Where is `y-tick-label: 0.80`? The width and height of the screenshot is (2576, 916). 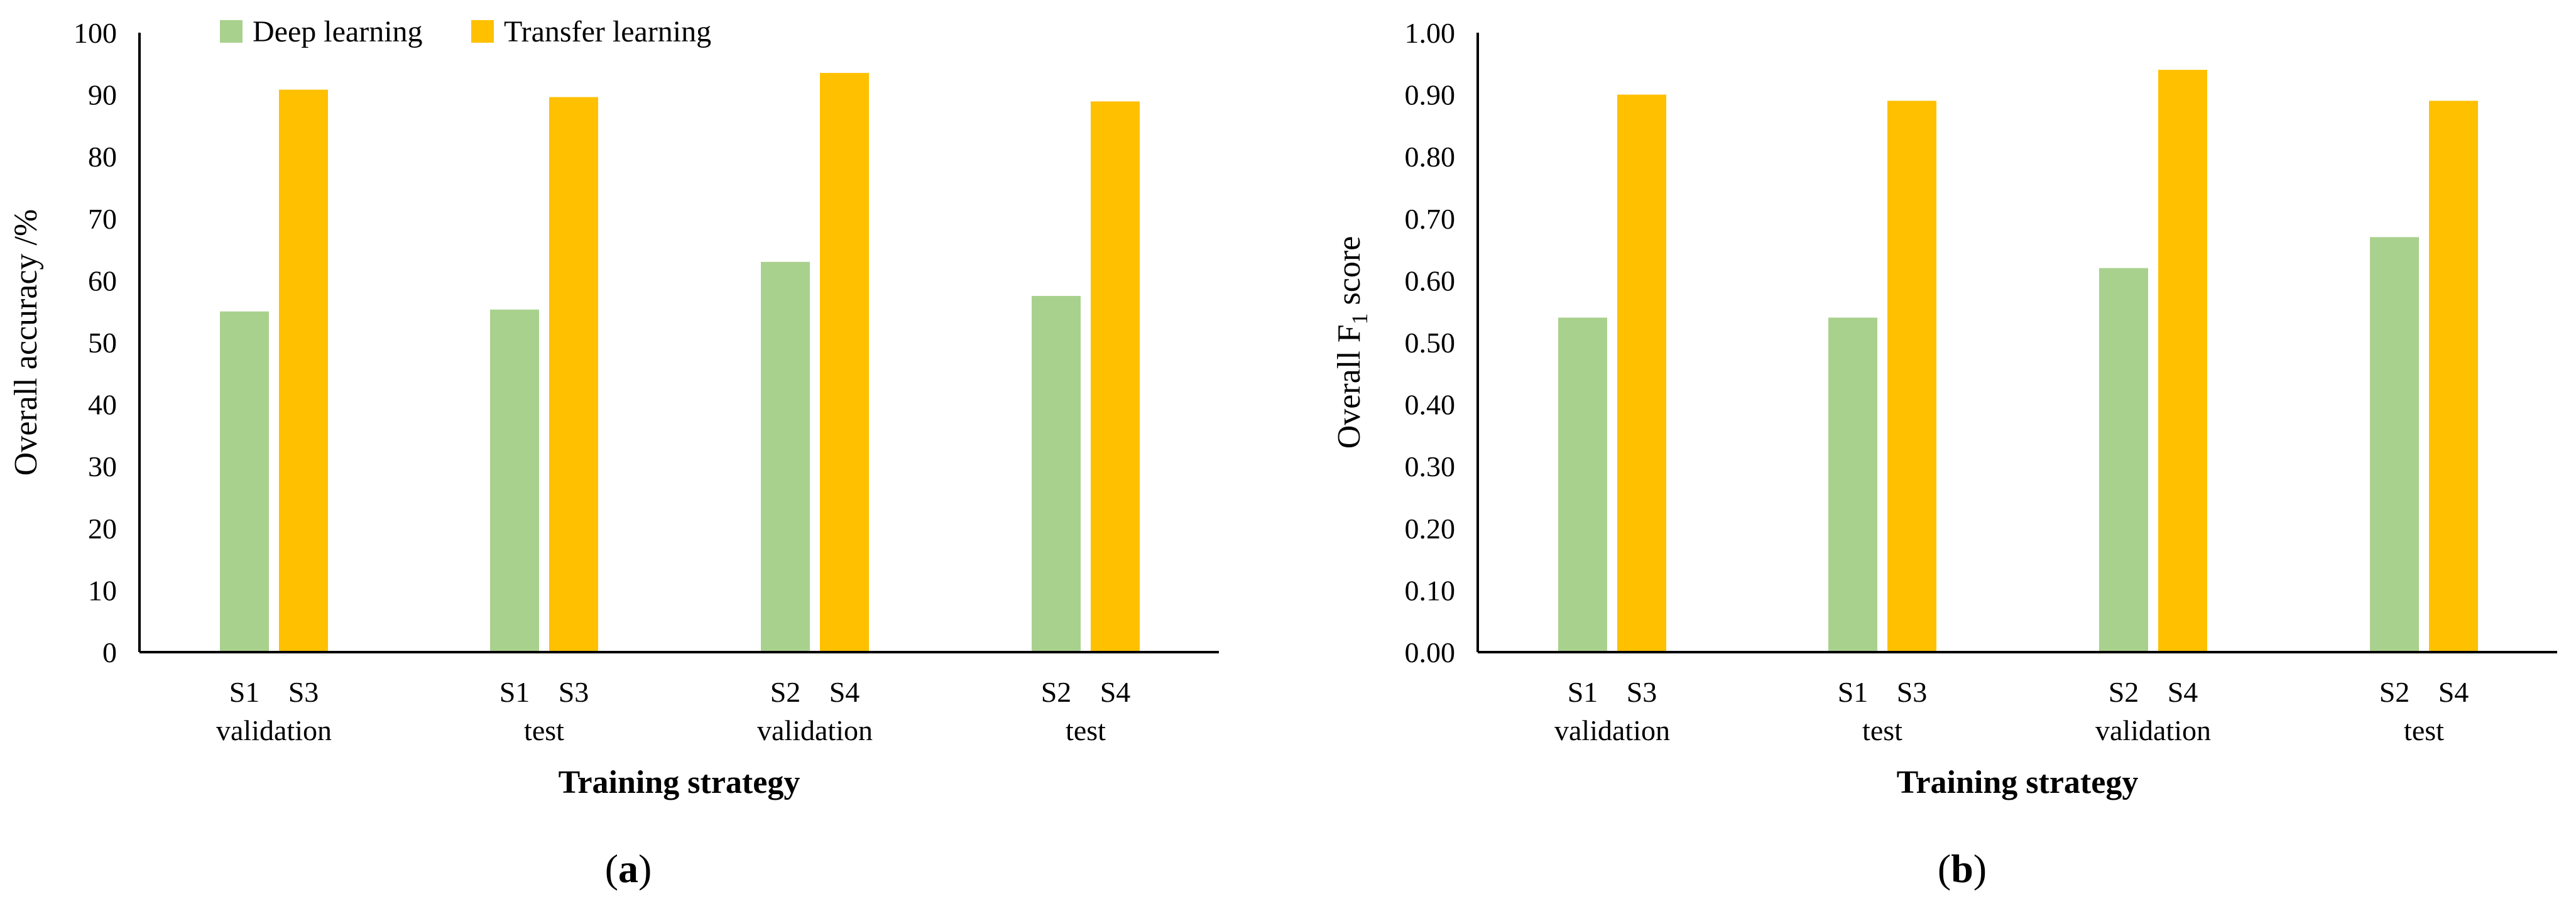
y-tick-label: 0.80 is located at coordinates (1430, 157).